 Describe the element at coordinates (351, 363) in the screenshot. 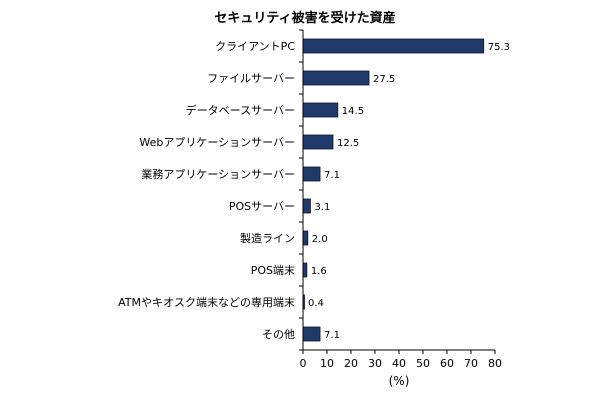

I see `x-tick-label: 20` at that location.